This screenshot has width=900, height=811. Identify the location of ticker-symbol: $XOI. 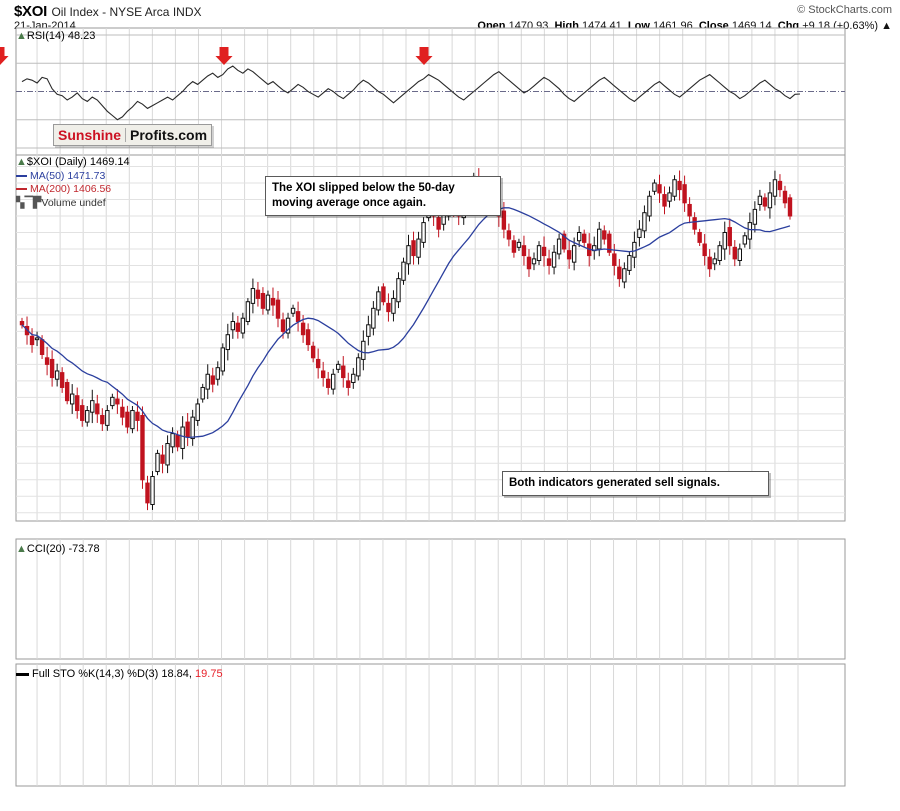
(30, 11).